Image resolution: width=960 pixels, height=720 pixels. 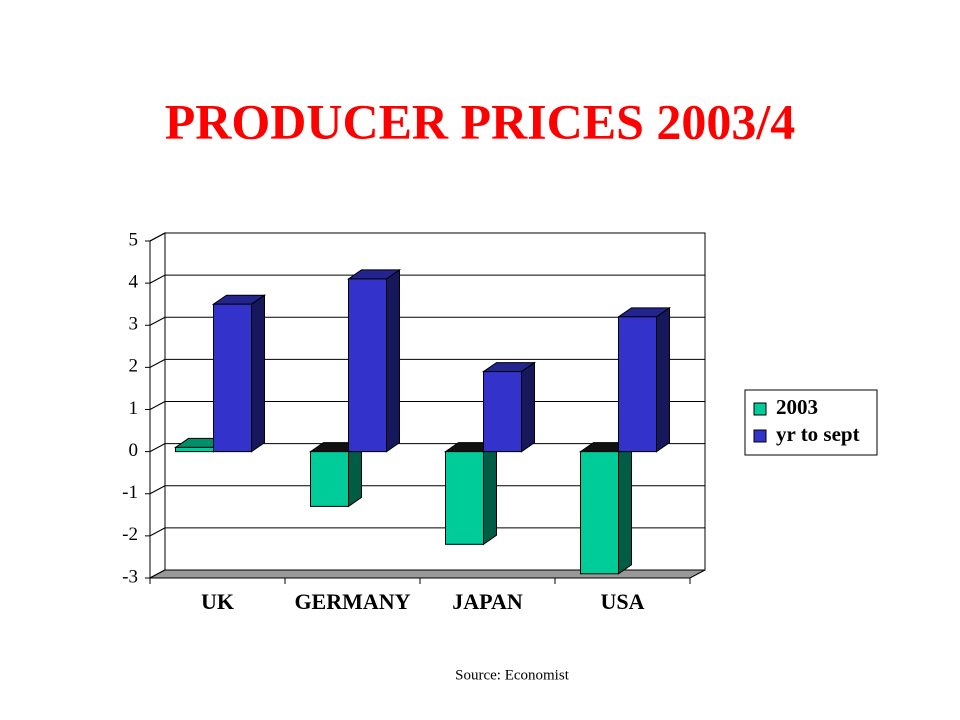 I want to click on y-tick-label: 5, so click(x=134, y=239).